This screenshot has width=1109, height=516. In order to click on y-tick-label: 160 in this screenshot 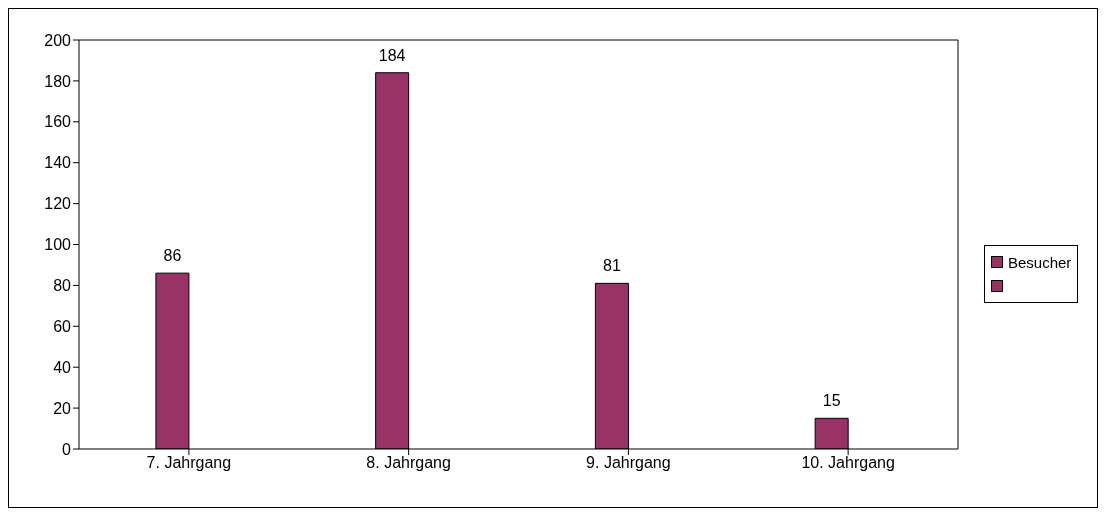, I will do `click(58, 122)`.